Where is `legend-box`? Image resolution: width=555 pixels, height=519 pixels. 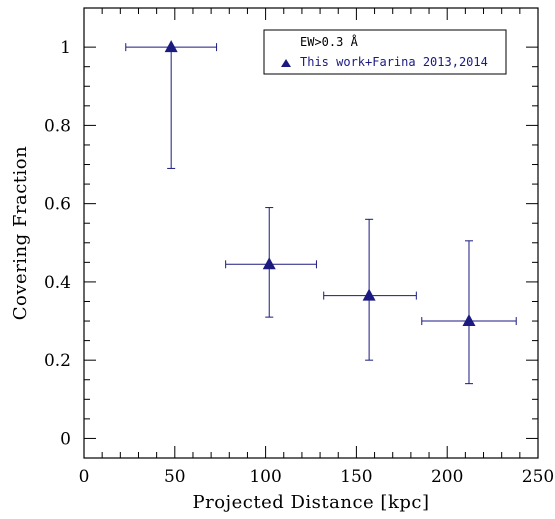
legend-box is located at coordinates (385, 52).